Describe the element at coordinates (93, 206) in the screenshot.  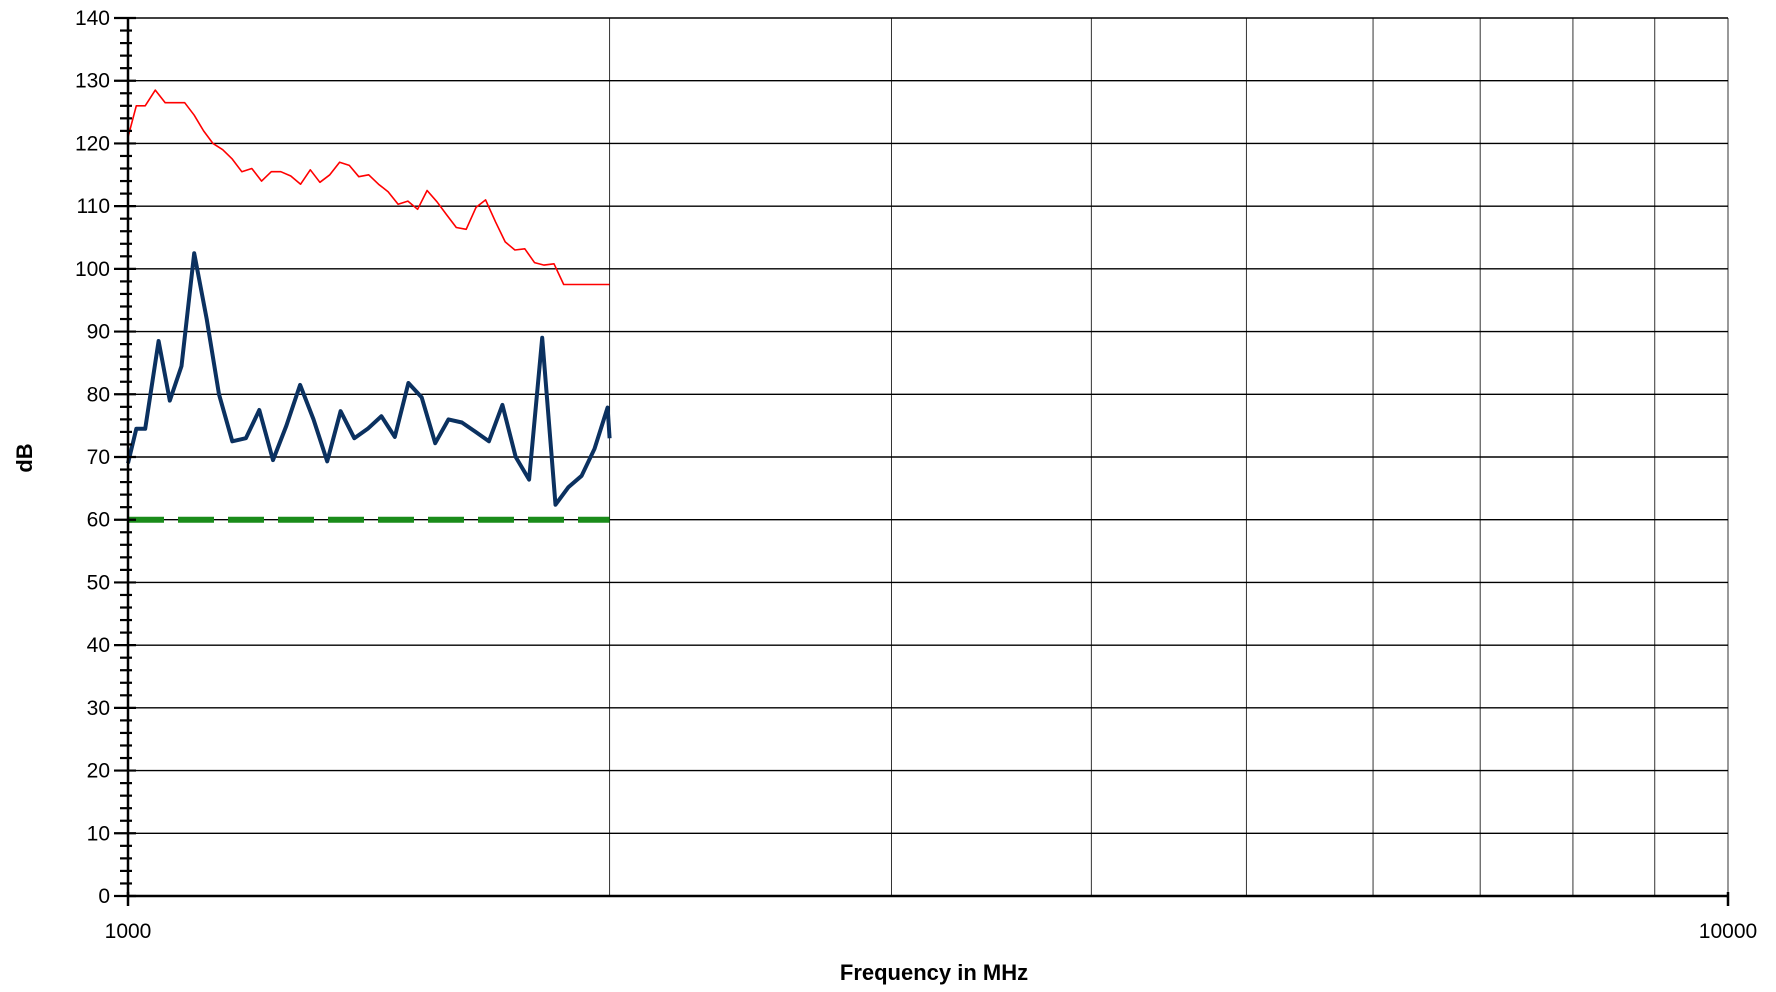
I see `y-tick-label: 110` at that location.